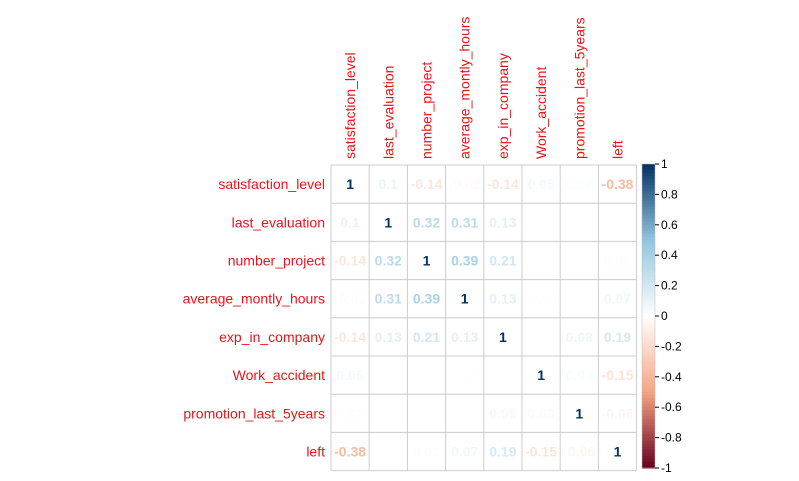 The height and width of the screenshot is (481, 799). I want to click on row-label: last_evaluation, so click(278, 222).